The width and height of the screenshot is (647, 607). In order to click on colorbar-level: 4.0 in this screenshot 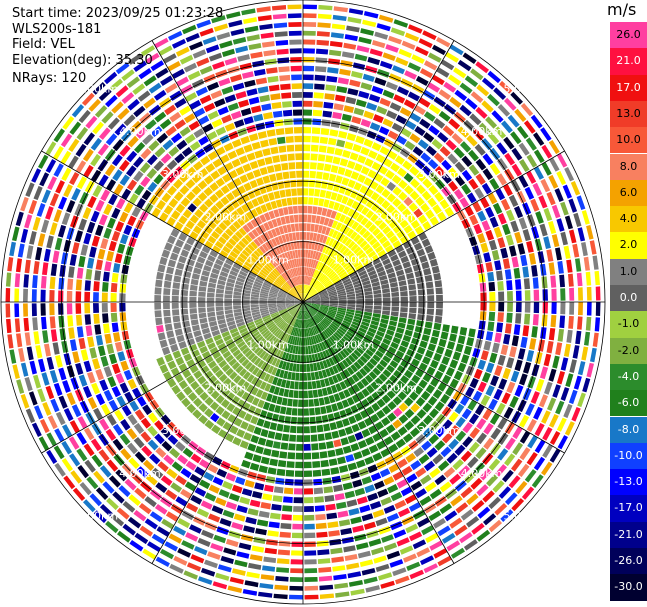, I will do `click(628, 219)`.